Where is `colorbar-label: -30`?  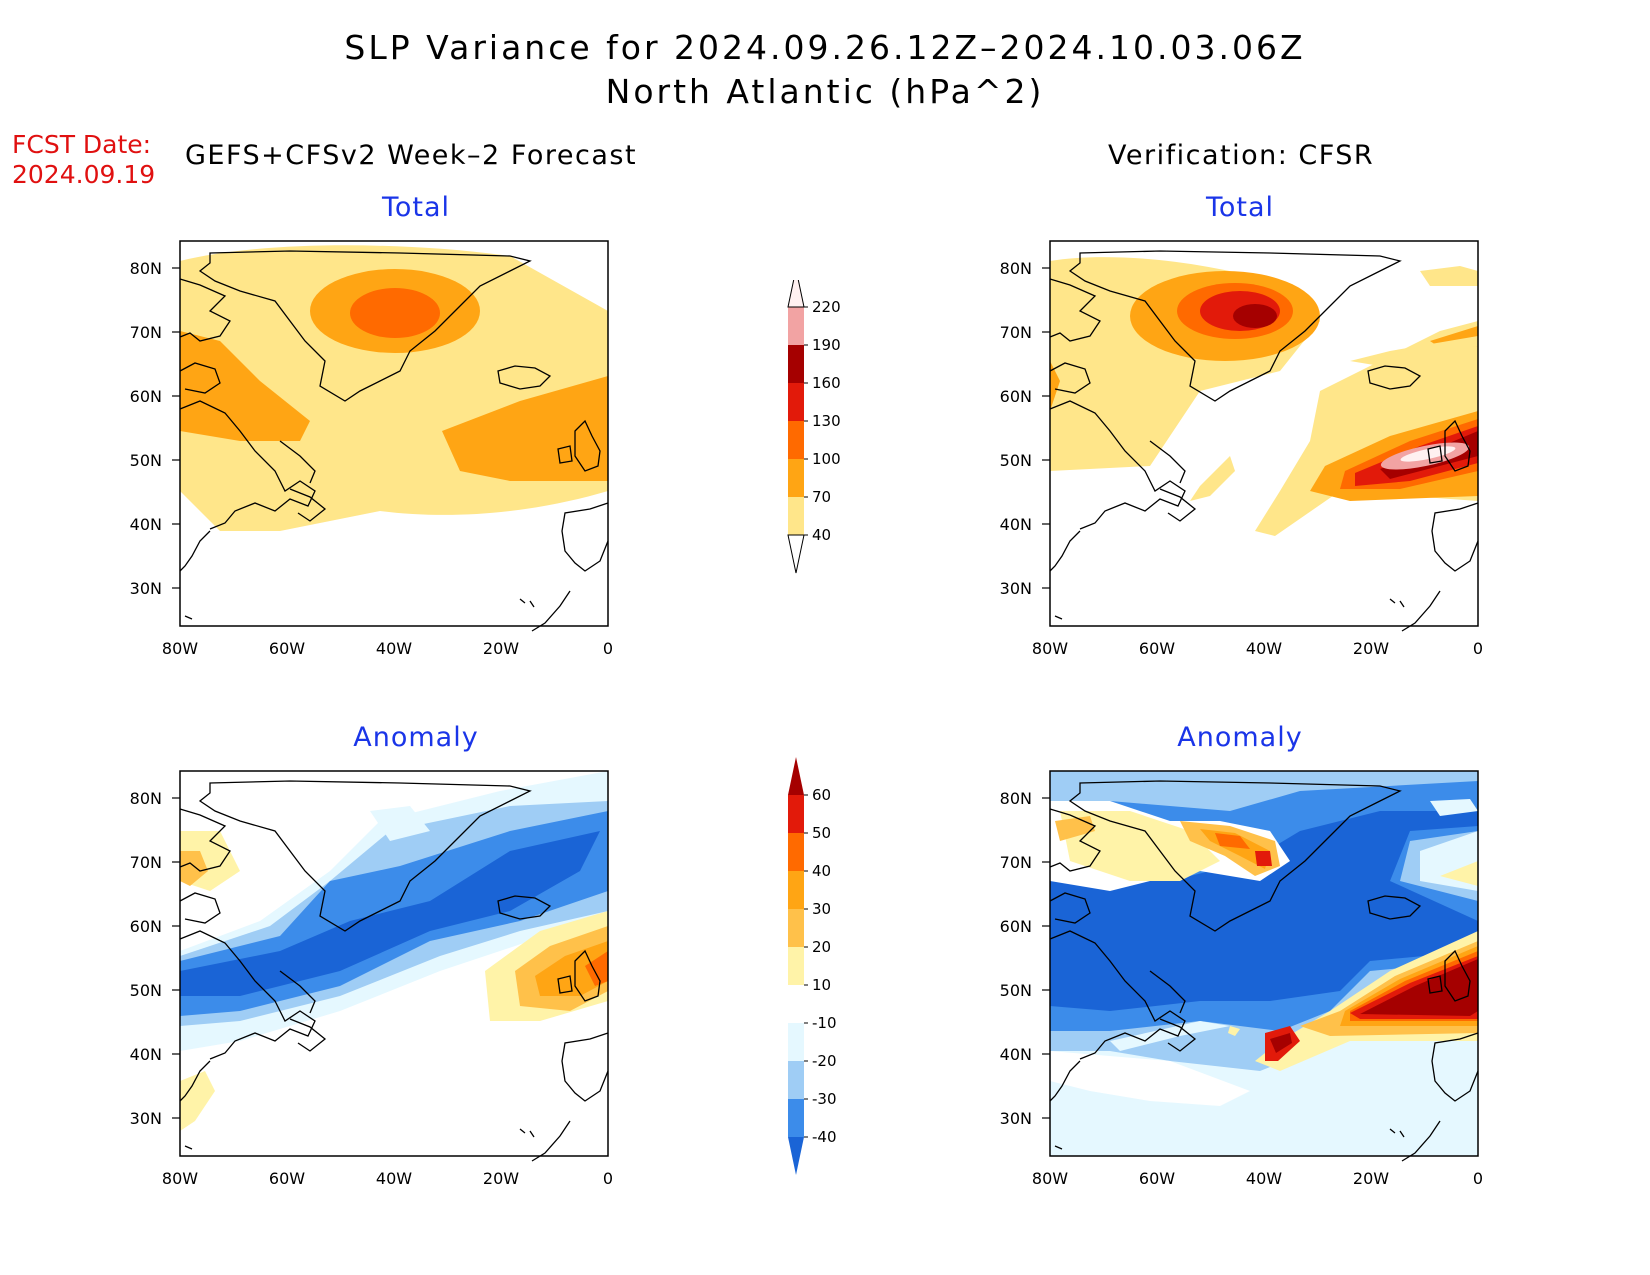 colorbar-label: -30 is located at coordinates (824, 1099).